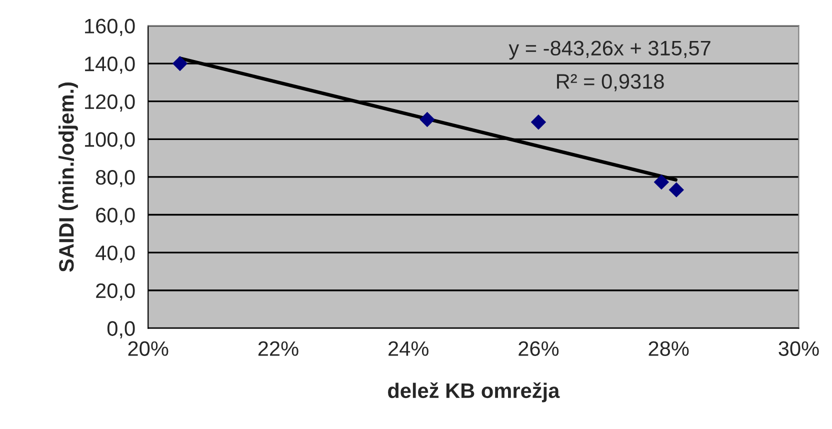 This screenshot has width=832, height=429. What do you see at coordinates (668, 348) in the screenshot?
I see `x-tick-label: 28%` at bounding box center [668, 348].